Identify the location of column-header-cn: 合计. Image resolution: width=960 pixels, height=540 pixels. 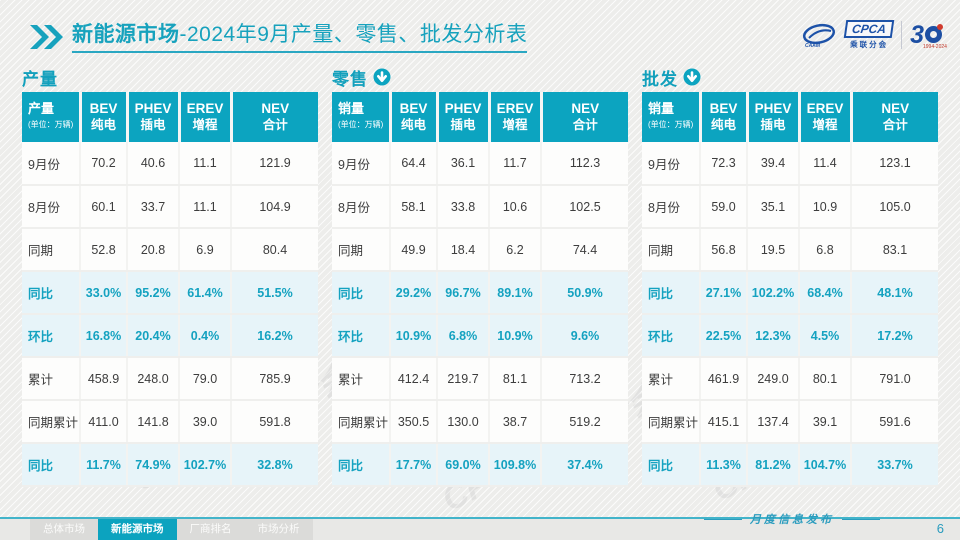
(275, 125).